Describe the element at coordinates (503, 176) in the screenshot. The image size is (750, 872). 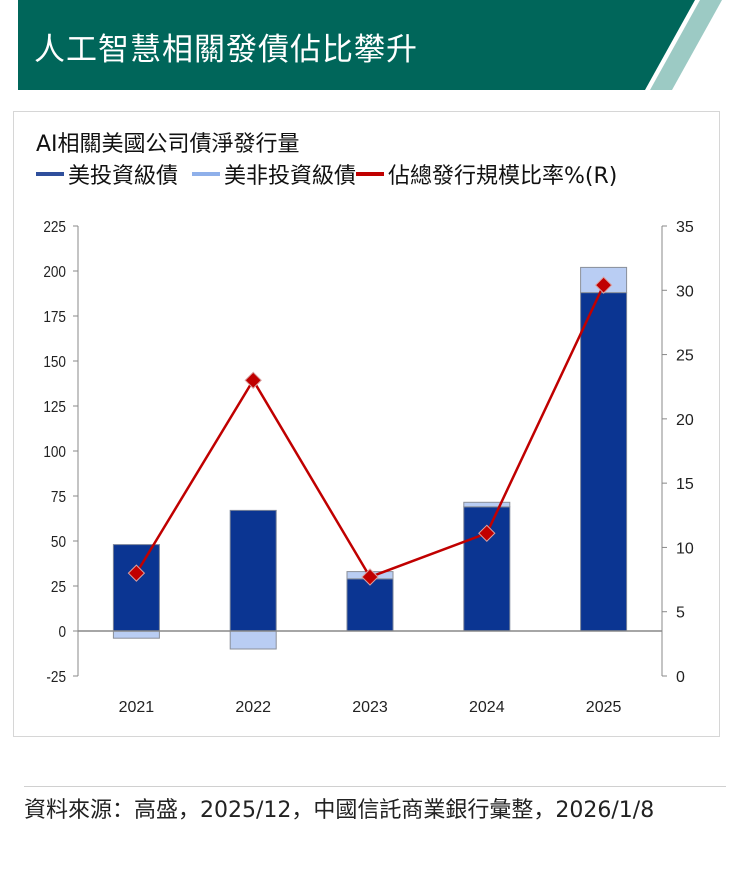
I see `legend-label-ratio: 佔總發行規模比率%(R)` at that location.